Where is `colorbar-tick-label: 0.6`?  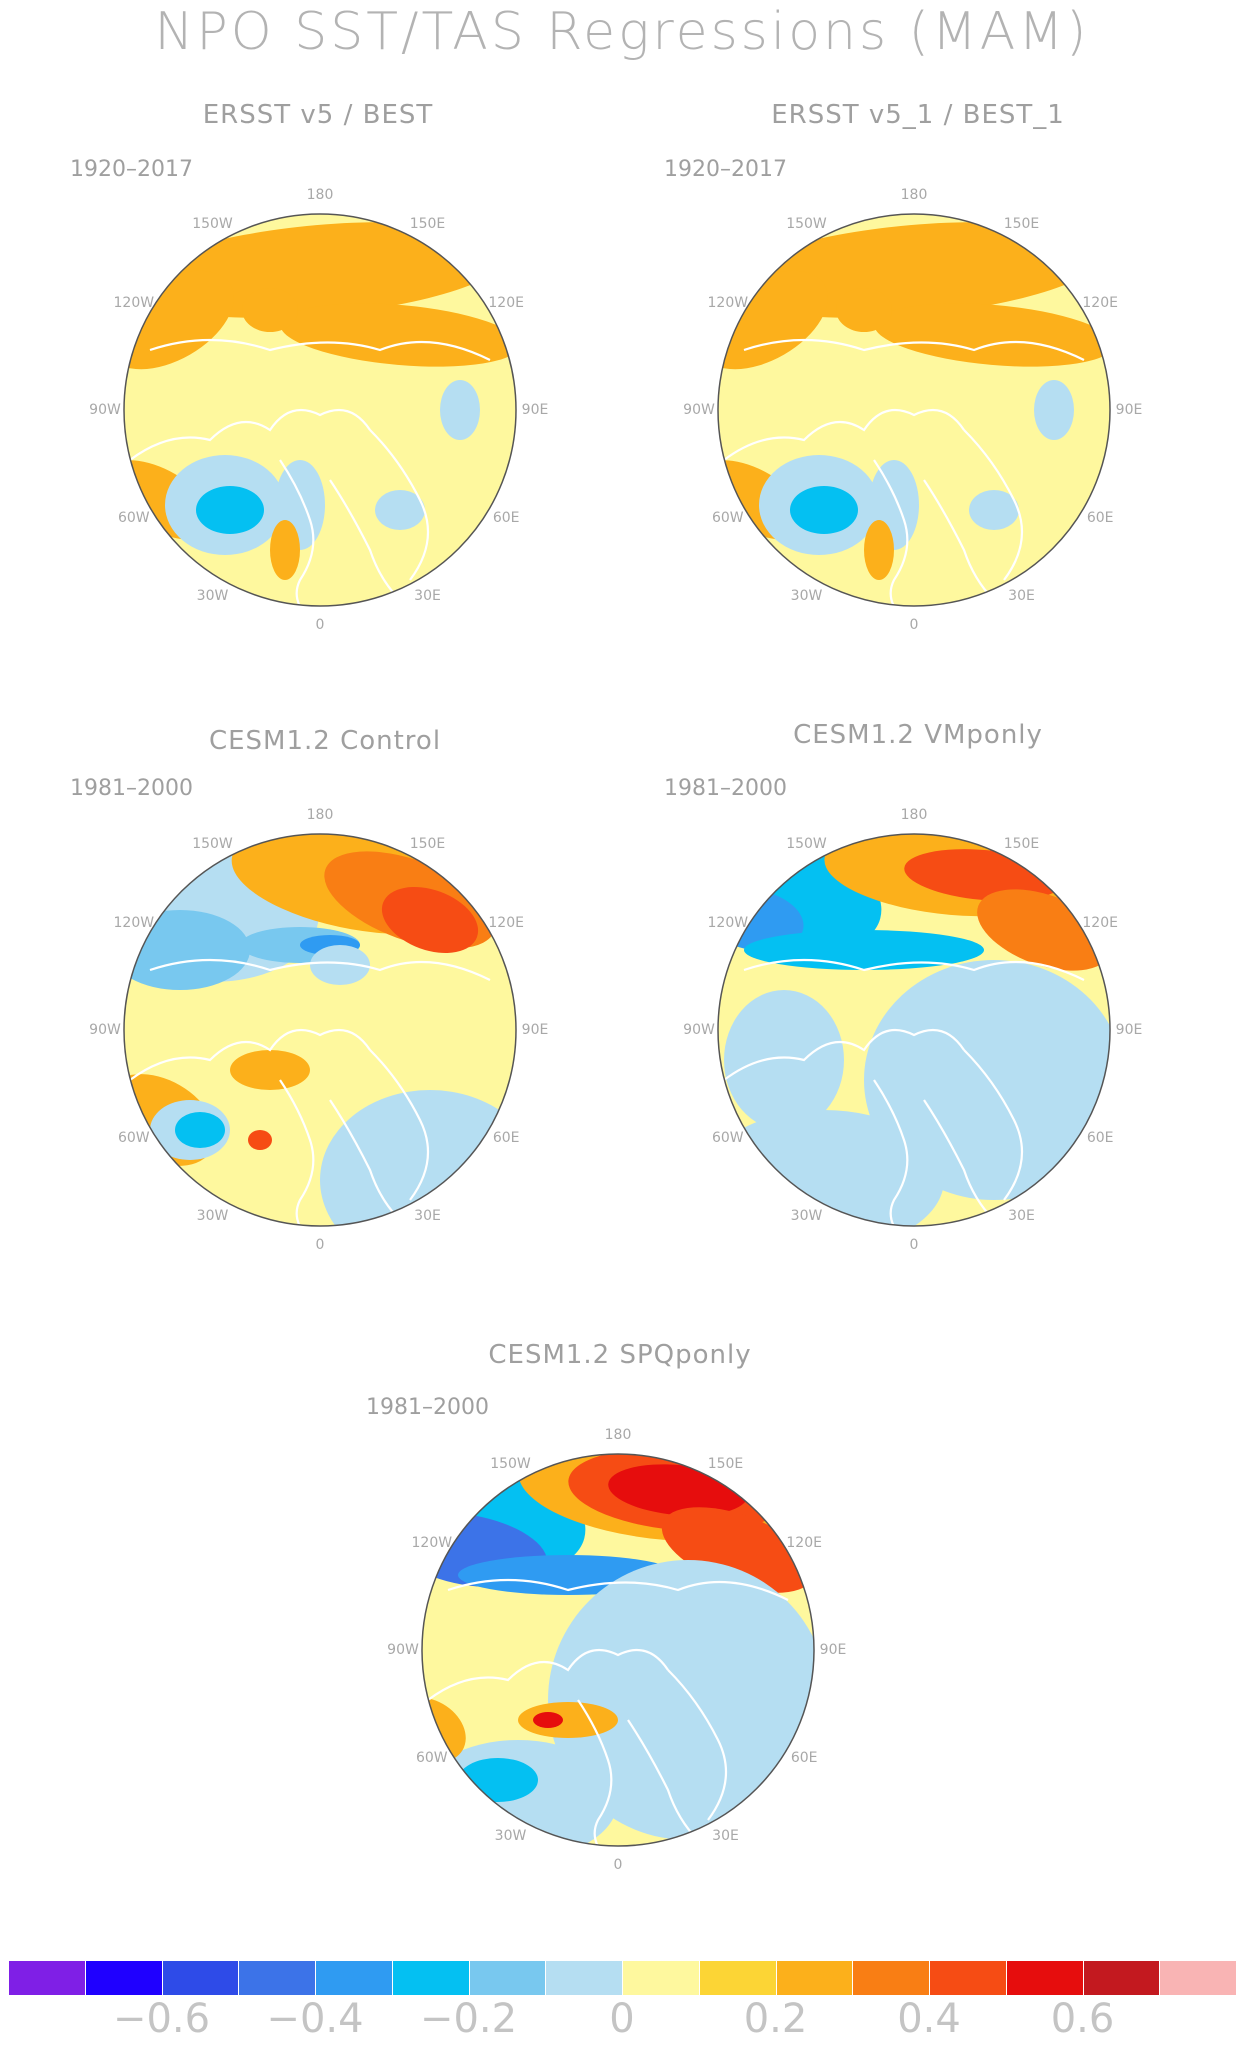
colorbar-tick-label: 0.6 is located at coordinates (1082, 2019).